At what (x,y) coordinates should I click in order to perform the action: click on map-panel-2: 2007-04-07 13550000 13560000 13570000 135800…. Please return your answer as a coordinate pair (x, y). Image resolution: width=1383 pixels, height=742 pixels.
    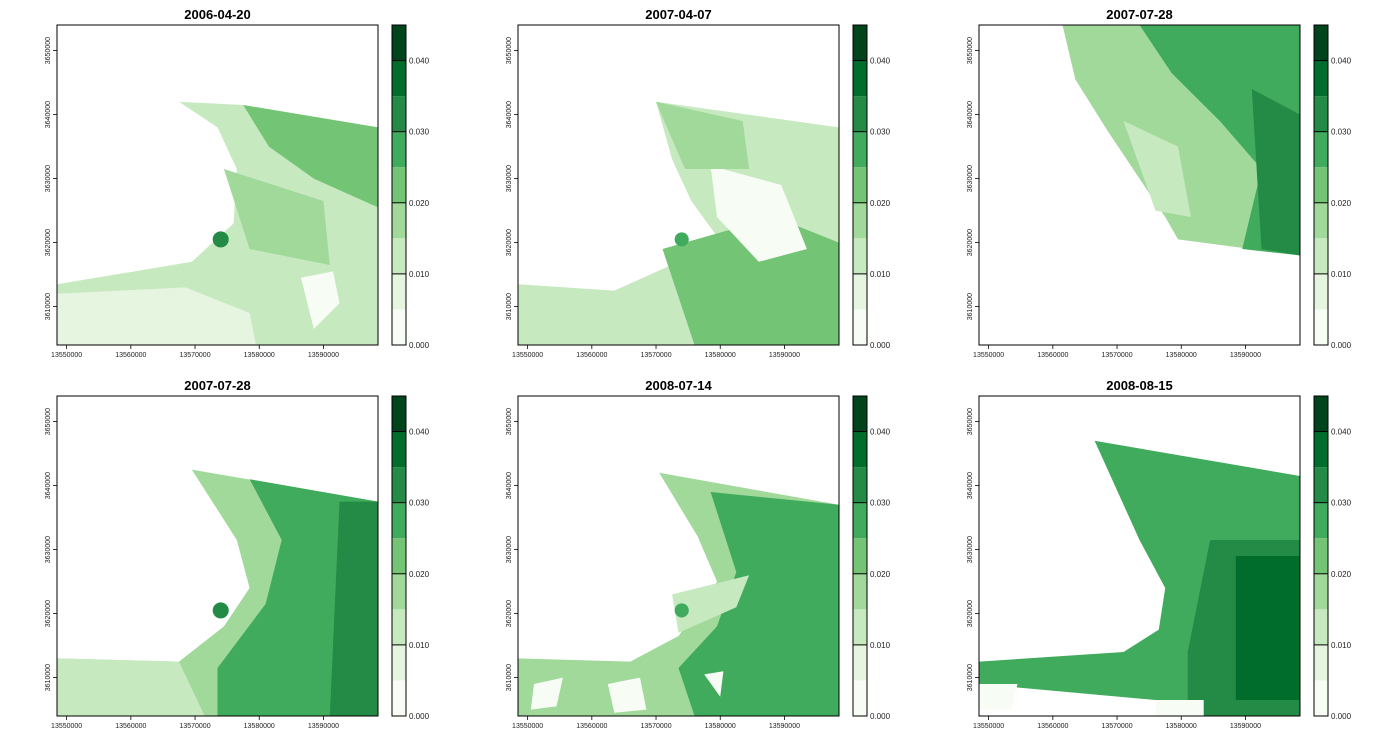
    Looking at the image, I should click on (698, 183).